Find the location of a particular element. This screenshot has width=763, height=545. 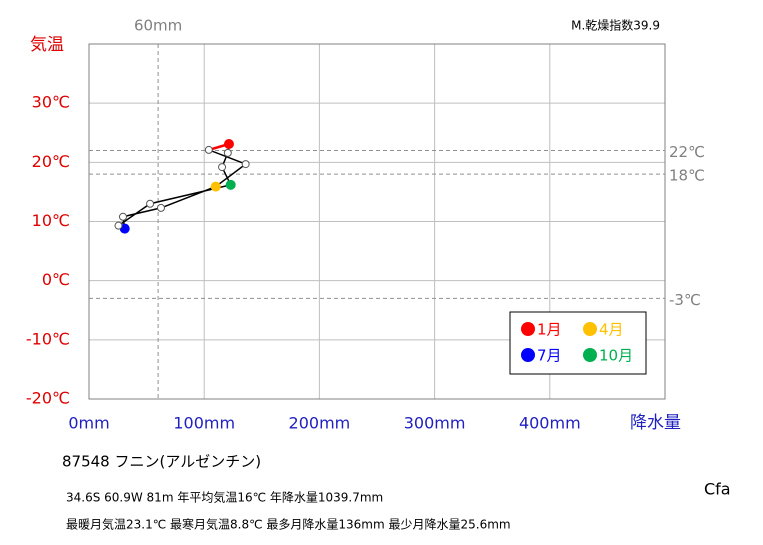

x-tick-label: 300mm is located at coordinates (435, 423).